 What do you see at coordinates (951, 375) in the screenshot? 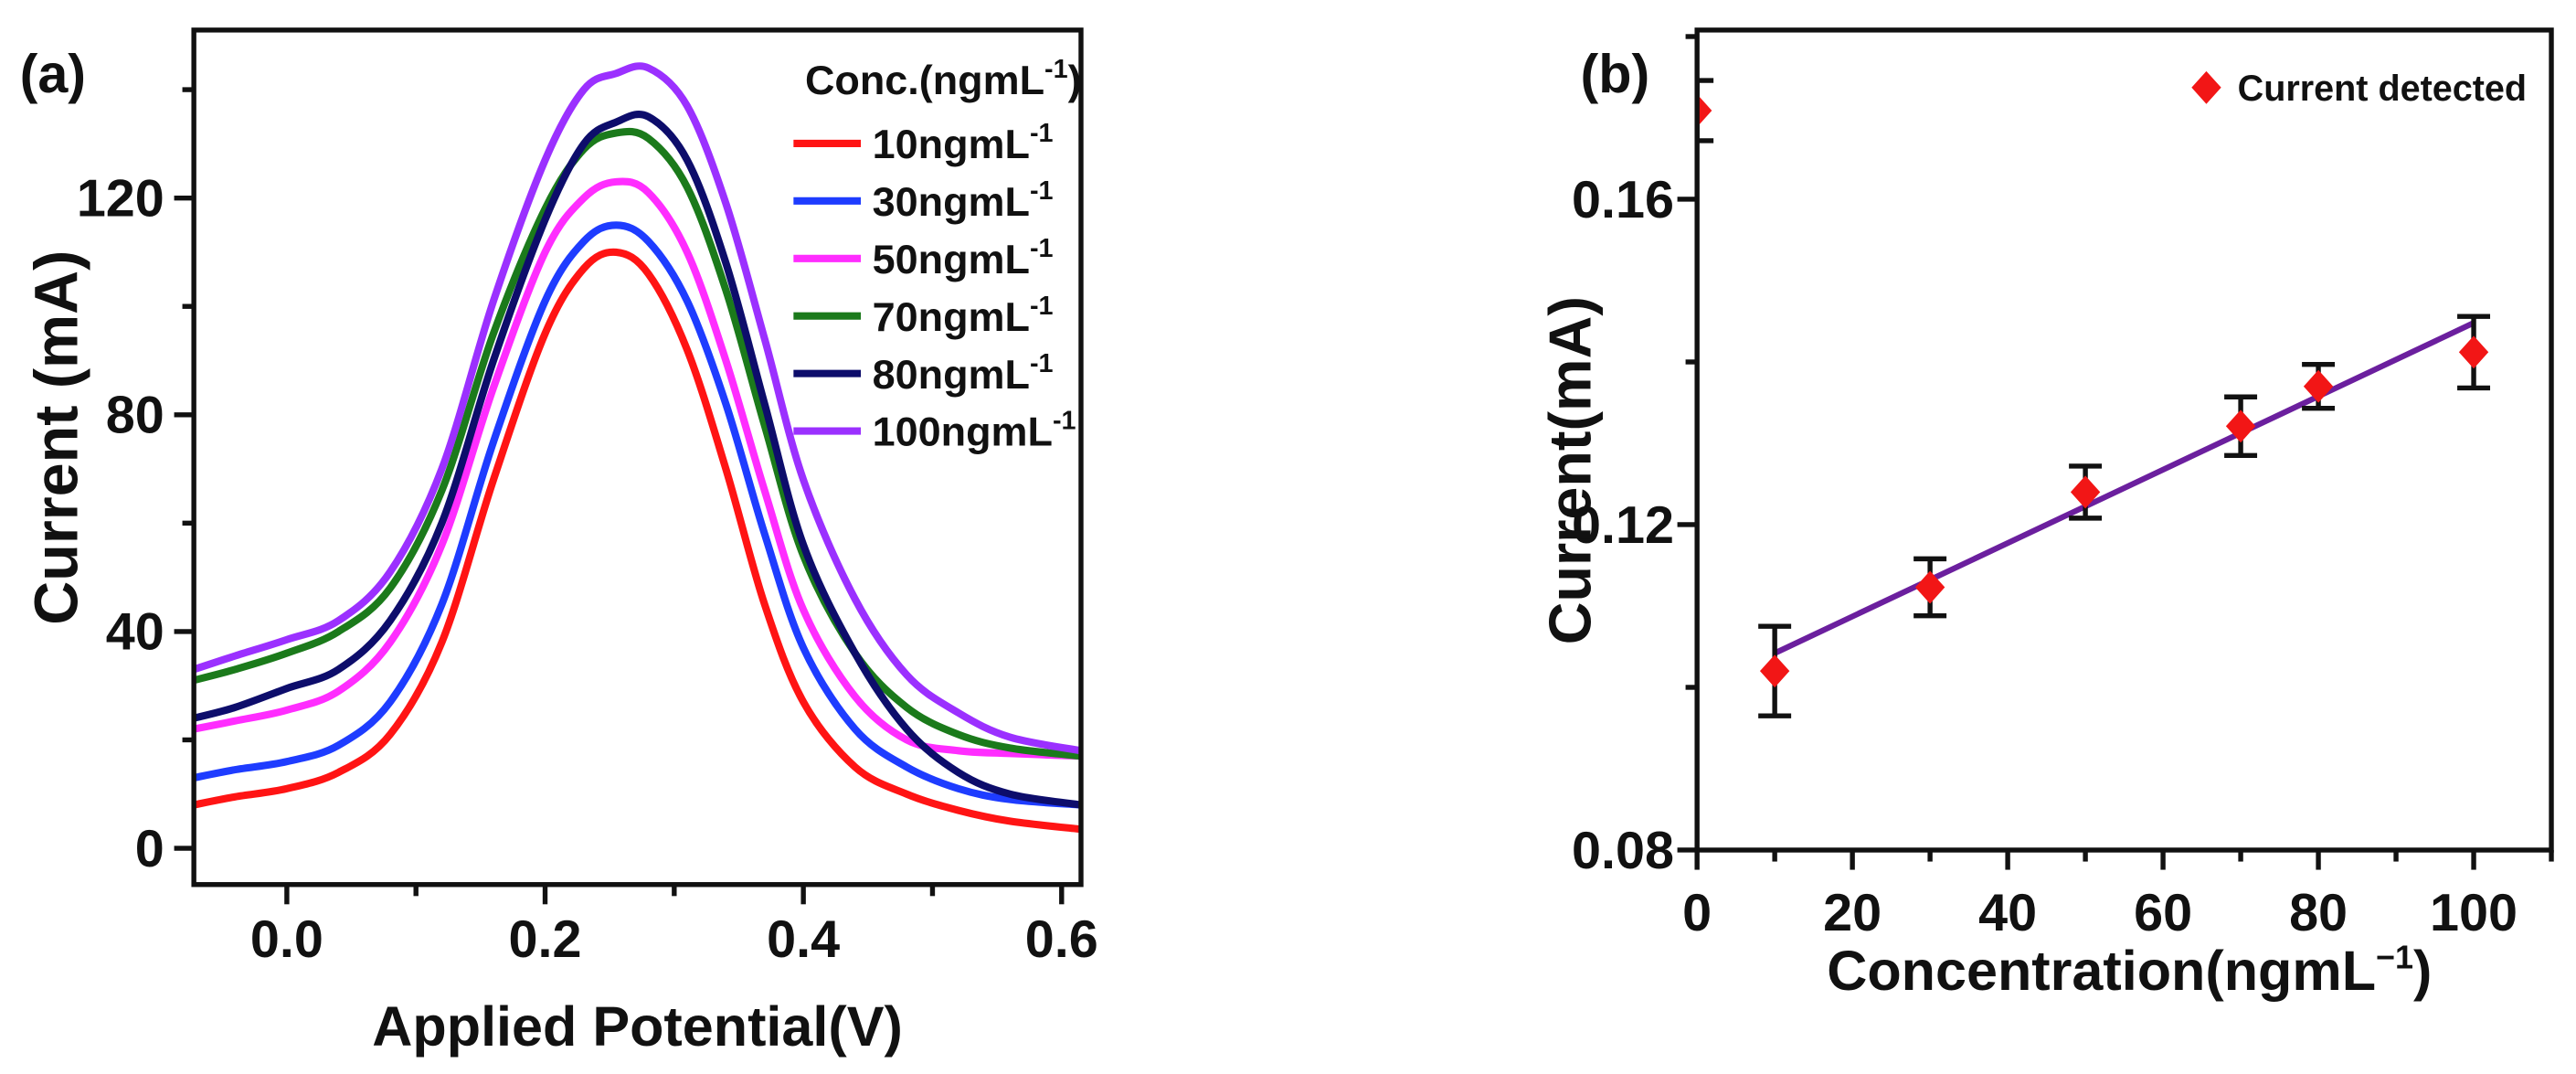
I see `legend-label-text: 80ngmL` at bounding box center [951, 375].